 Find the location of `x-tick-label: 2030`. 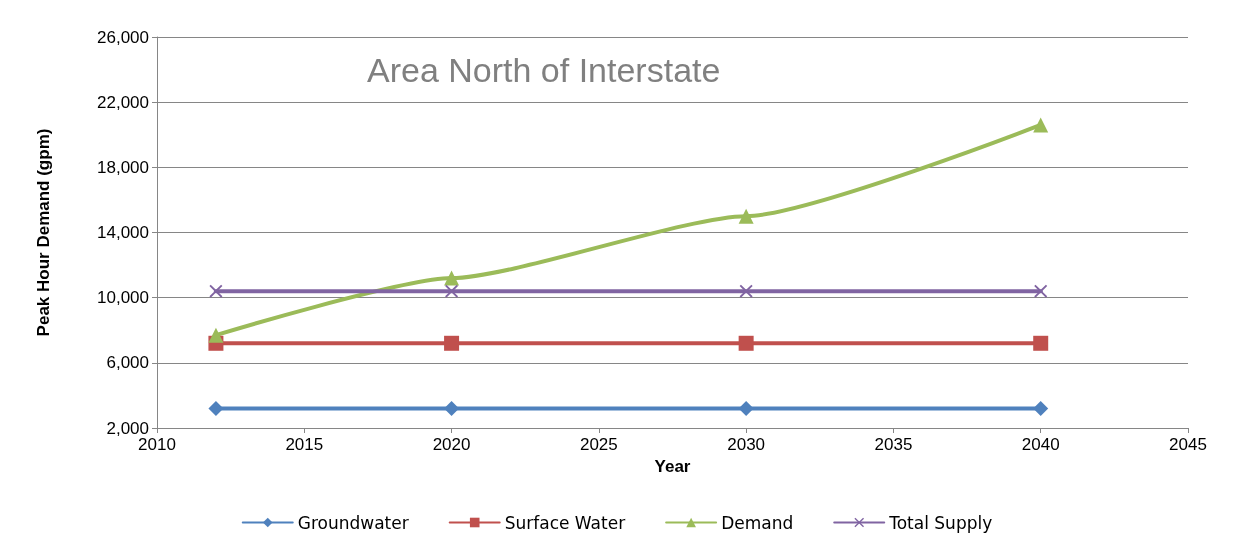

x-tick-label: 2030 is located at coordinates (746, 444).